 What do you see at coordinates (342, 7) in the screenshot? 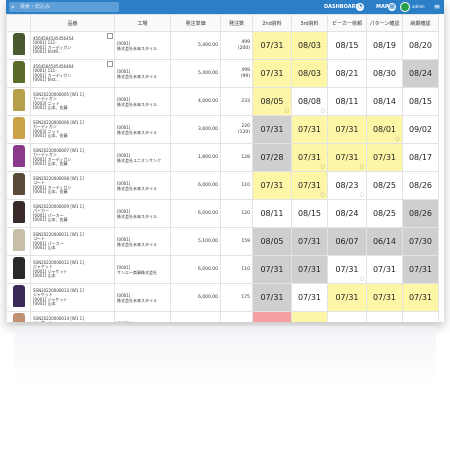
I see `nav-dashboard-link: DASHBOARD` at bounding box center [342, 7].